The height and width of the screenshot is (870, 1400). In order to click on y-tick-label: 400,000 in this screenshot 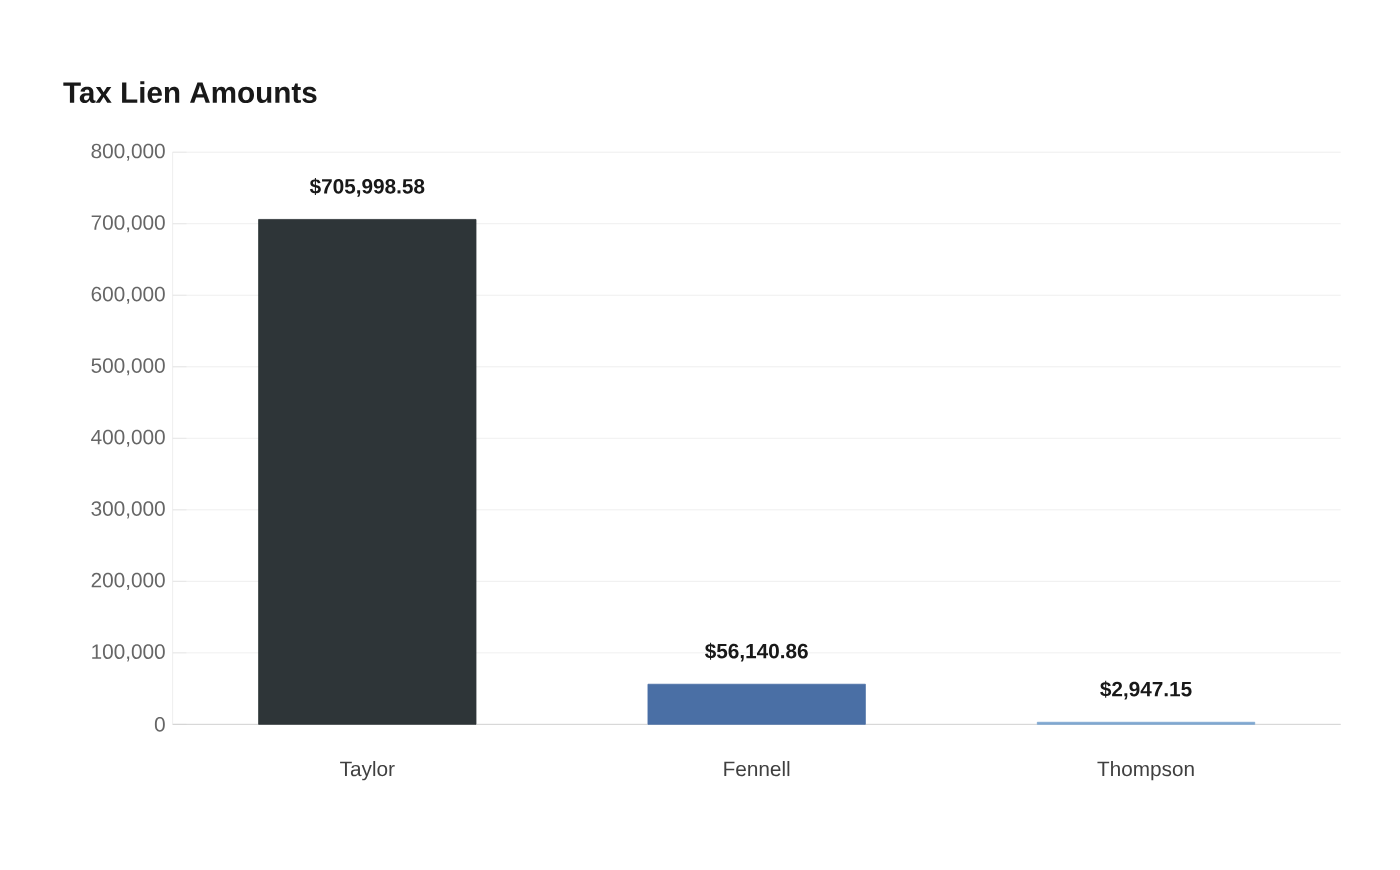, I will do `click(128, 438)`.